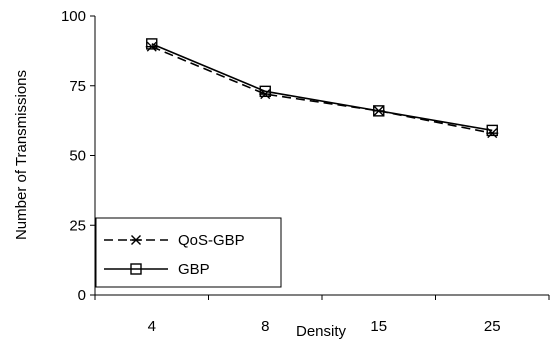  I want to click on legend-item: QoS-GBP, so click(174, 240).